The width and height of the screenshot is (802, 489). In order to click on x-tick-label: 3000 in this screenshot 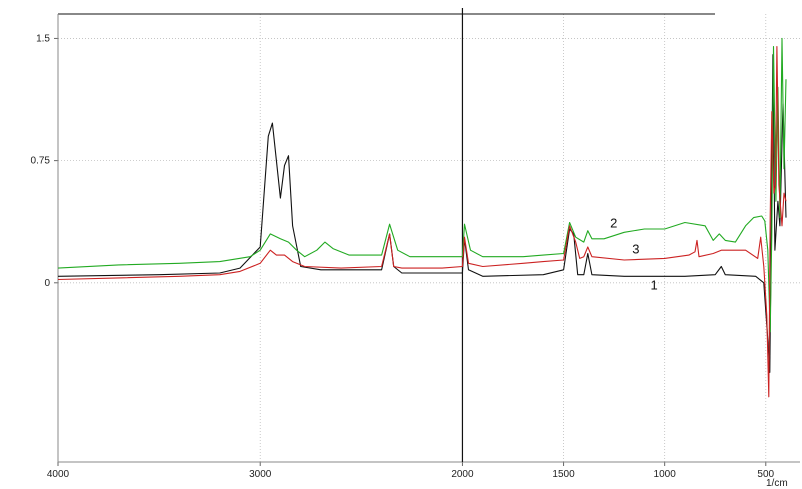, I will do `click(260, 474)`.